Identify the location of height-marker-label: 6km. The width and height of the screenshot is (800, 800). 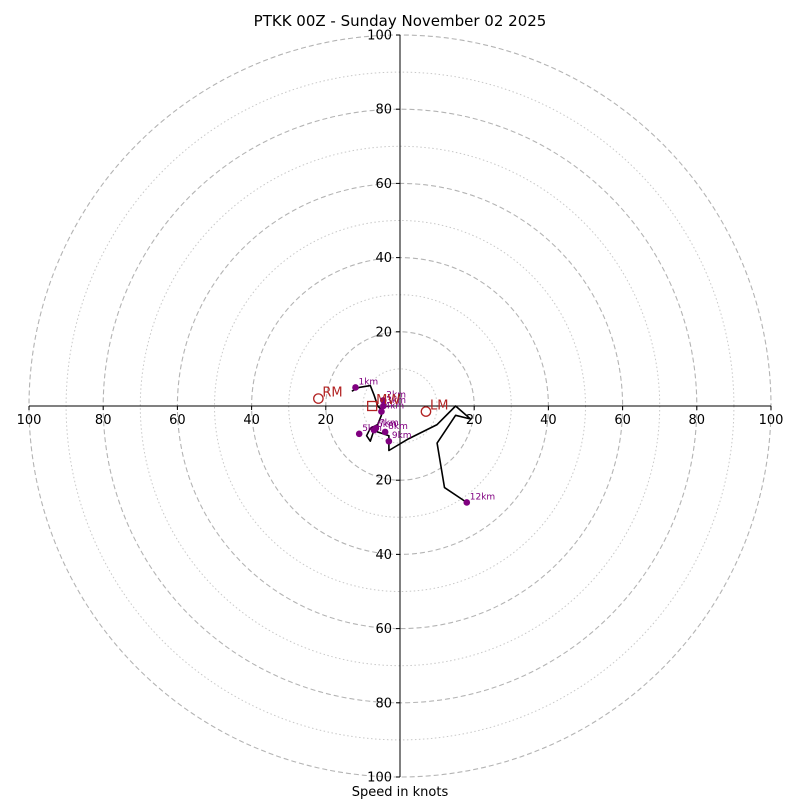
(387, 425).